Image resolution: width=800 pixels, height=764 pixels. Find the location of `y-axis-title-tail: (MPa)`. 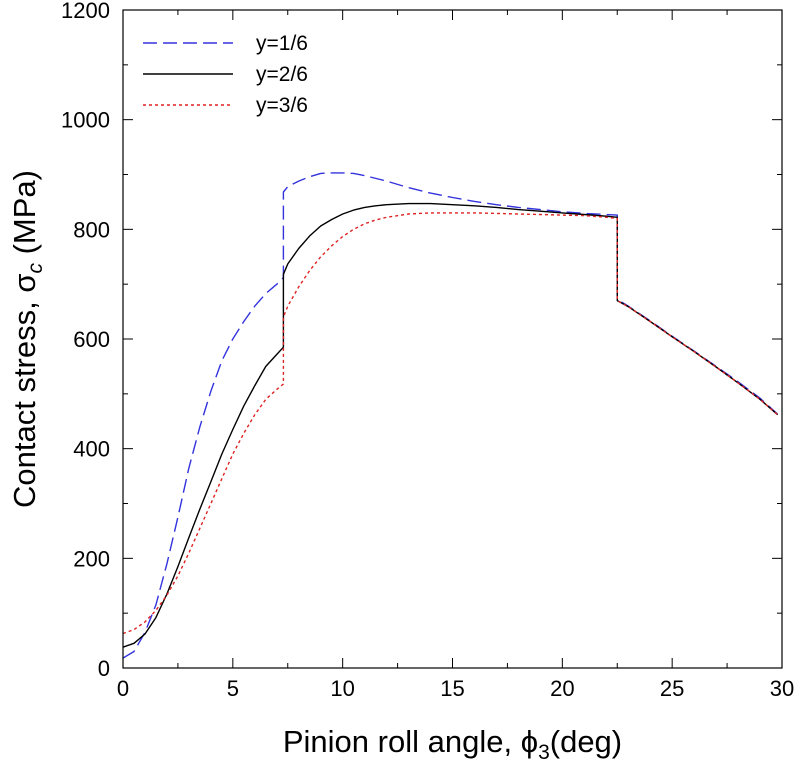

y-axis-title-tail: (MPa) is located at coordinates (24, 216).